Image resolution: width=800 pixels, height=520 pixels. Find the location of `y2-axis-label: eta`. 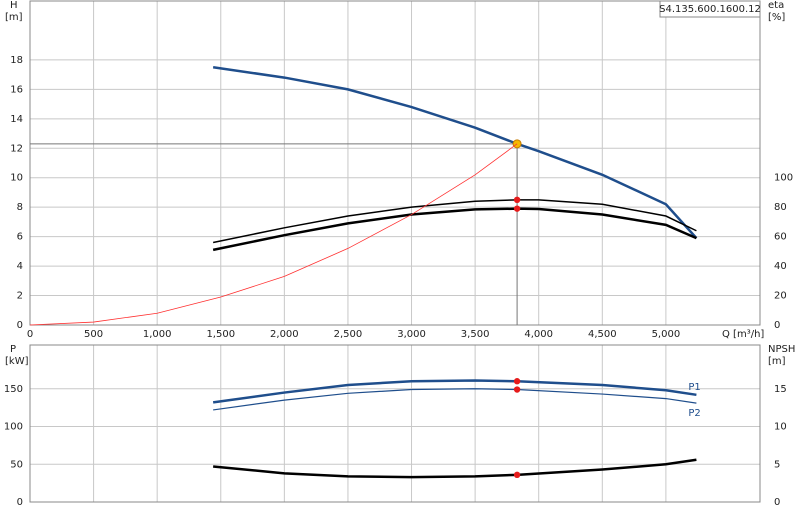

y2-axis-label: eta is located at coordinates (776, 5).